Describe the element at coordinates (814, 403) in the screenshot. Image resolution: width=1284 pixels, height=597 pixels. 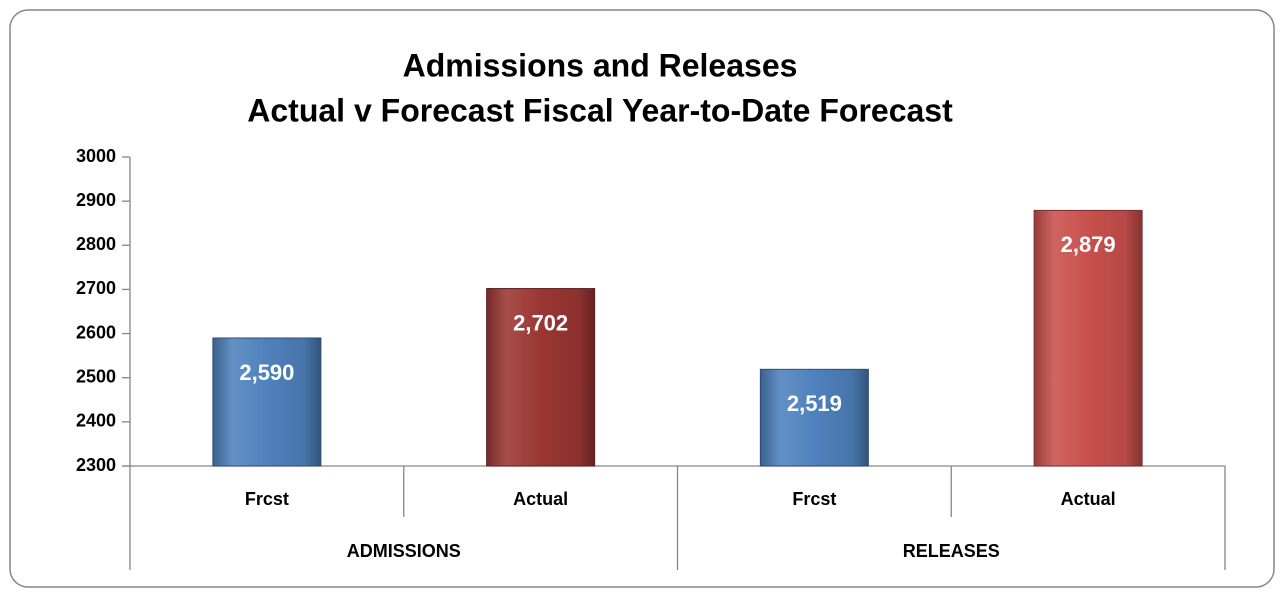
I see `value-label: 2,519` at that location.